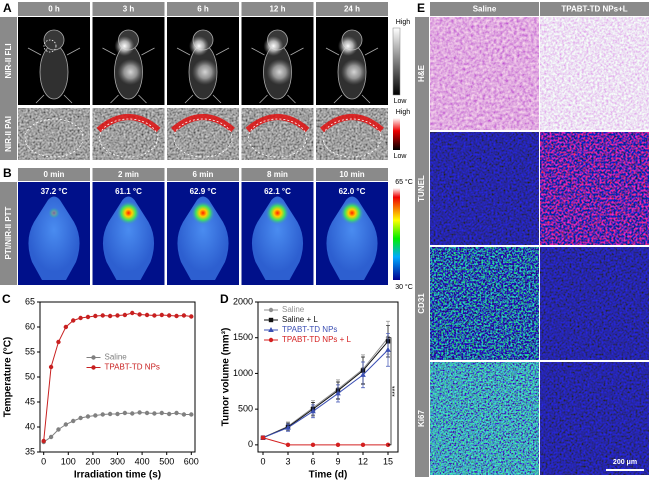  What do you see at coordinates (277, 123) in the screenshot?
I see `pai-signal` at bounding box center [277, 123].